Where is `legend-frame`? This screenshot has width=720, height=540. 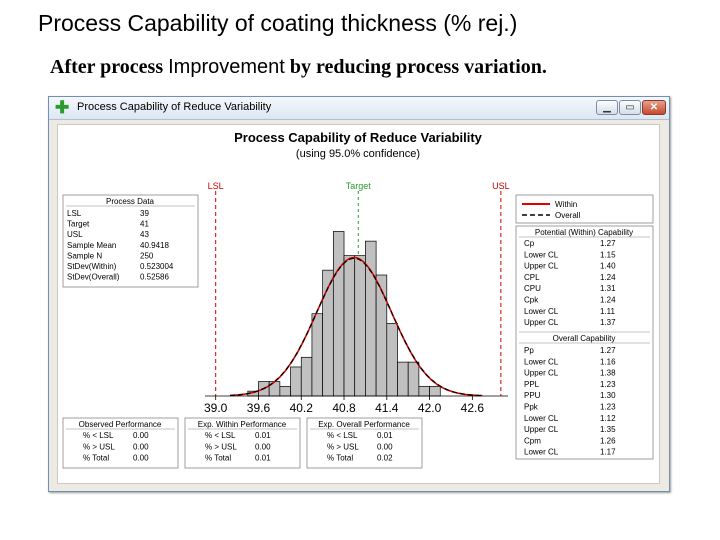 legend-frame is located at coordinates (584, 209).